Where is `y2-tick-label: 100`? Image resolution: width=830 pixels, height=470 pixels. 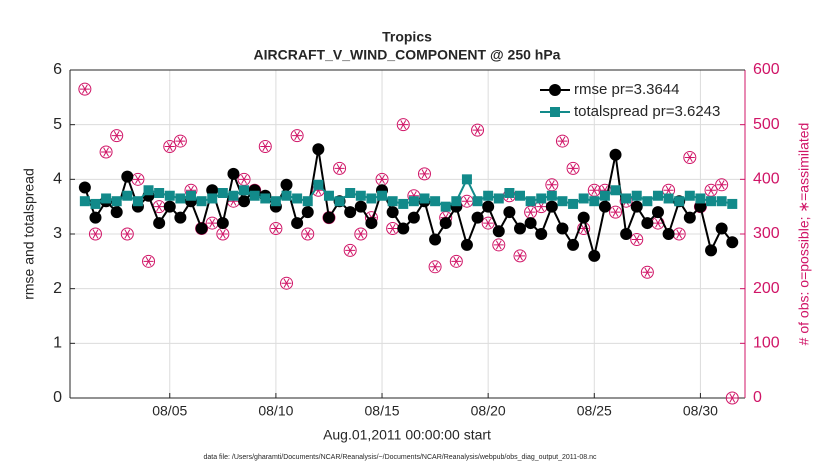
y2-tick-label: 100 is located at coordinates (766, 343).